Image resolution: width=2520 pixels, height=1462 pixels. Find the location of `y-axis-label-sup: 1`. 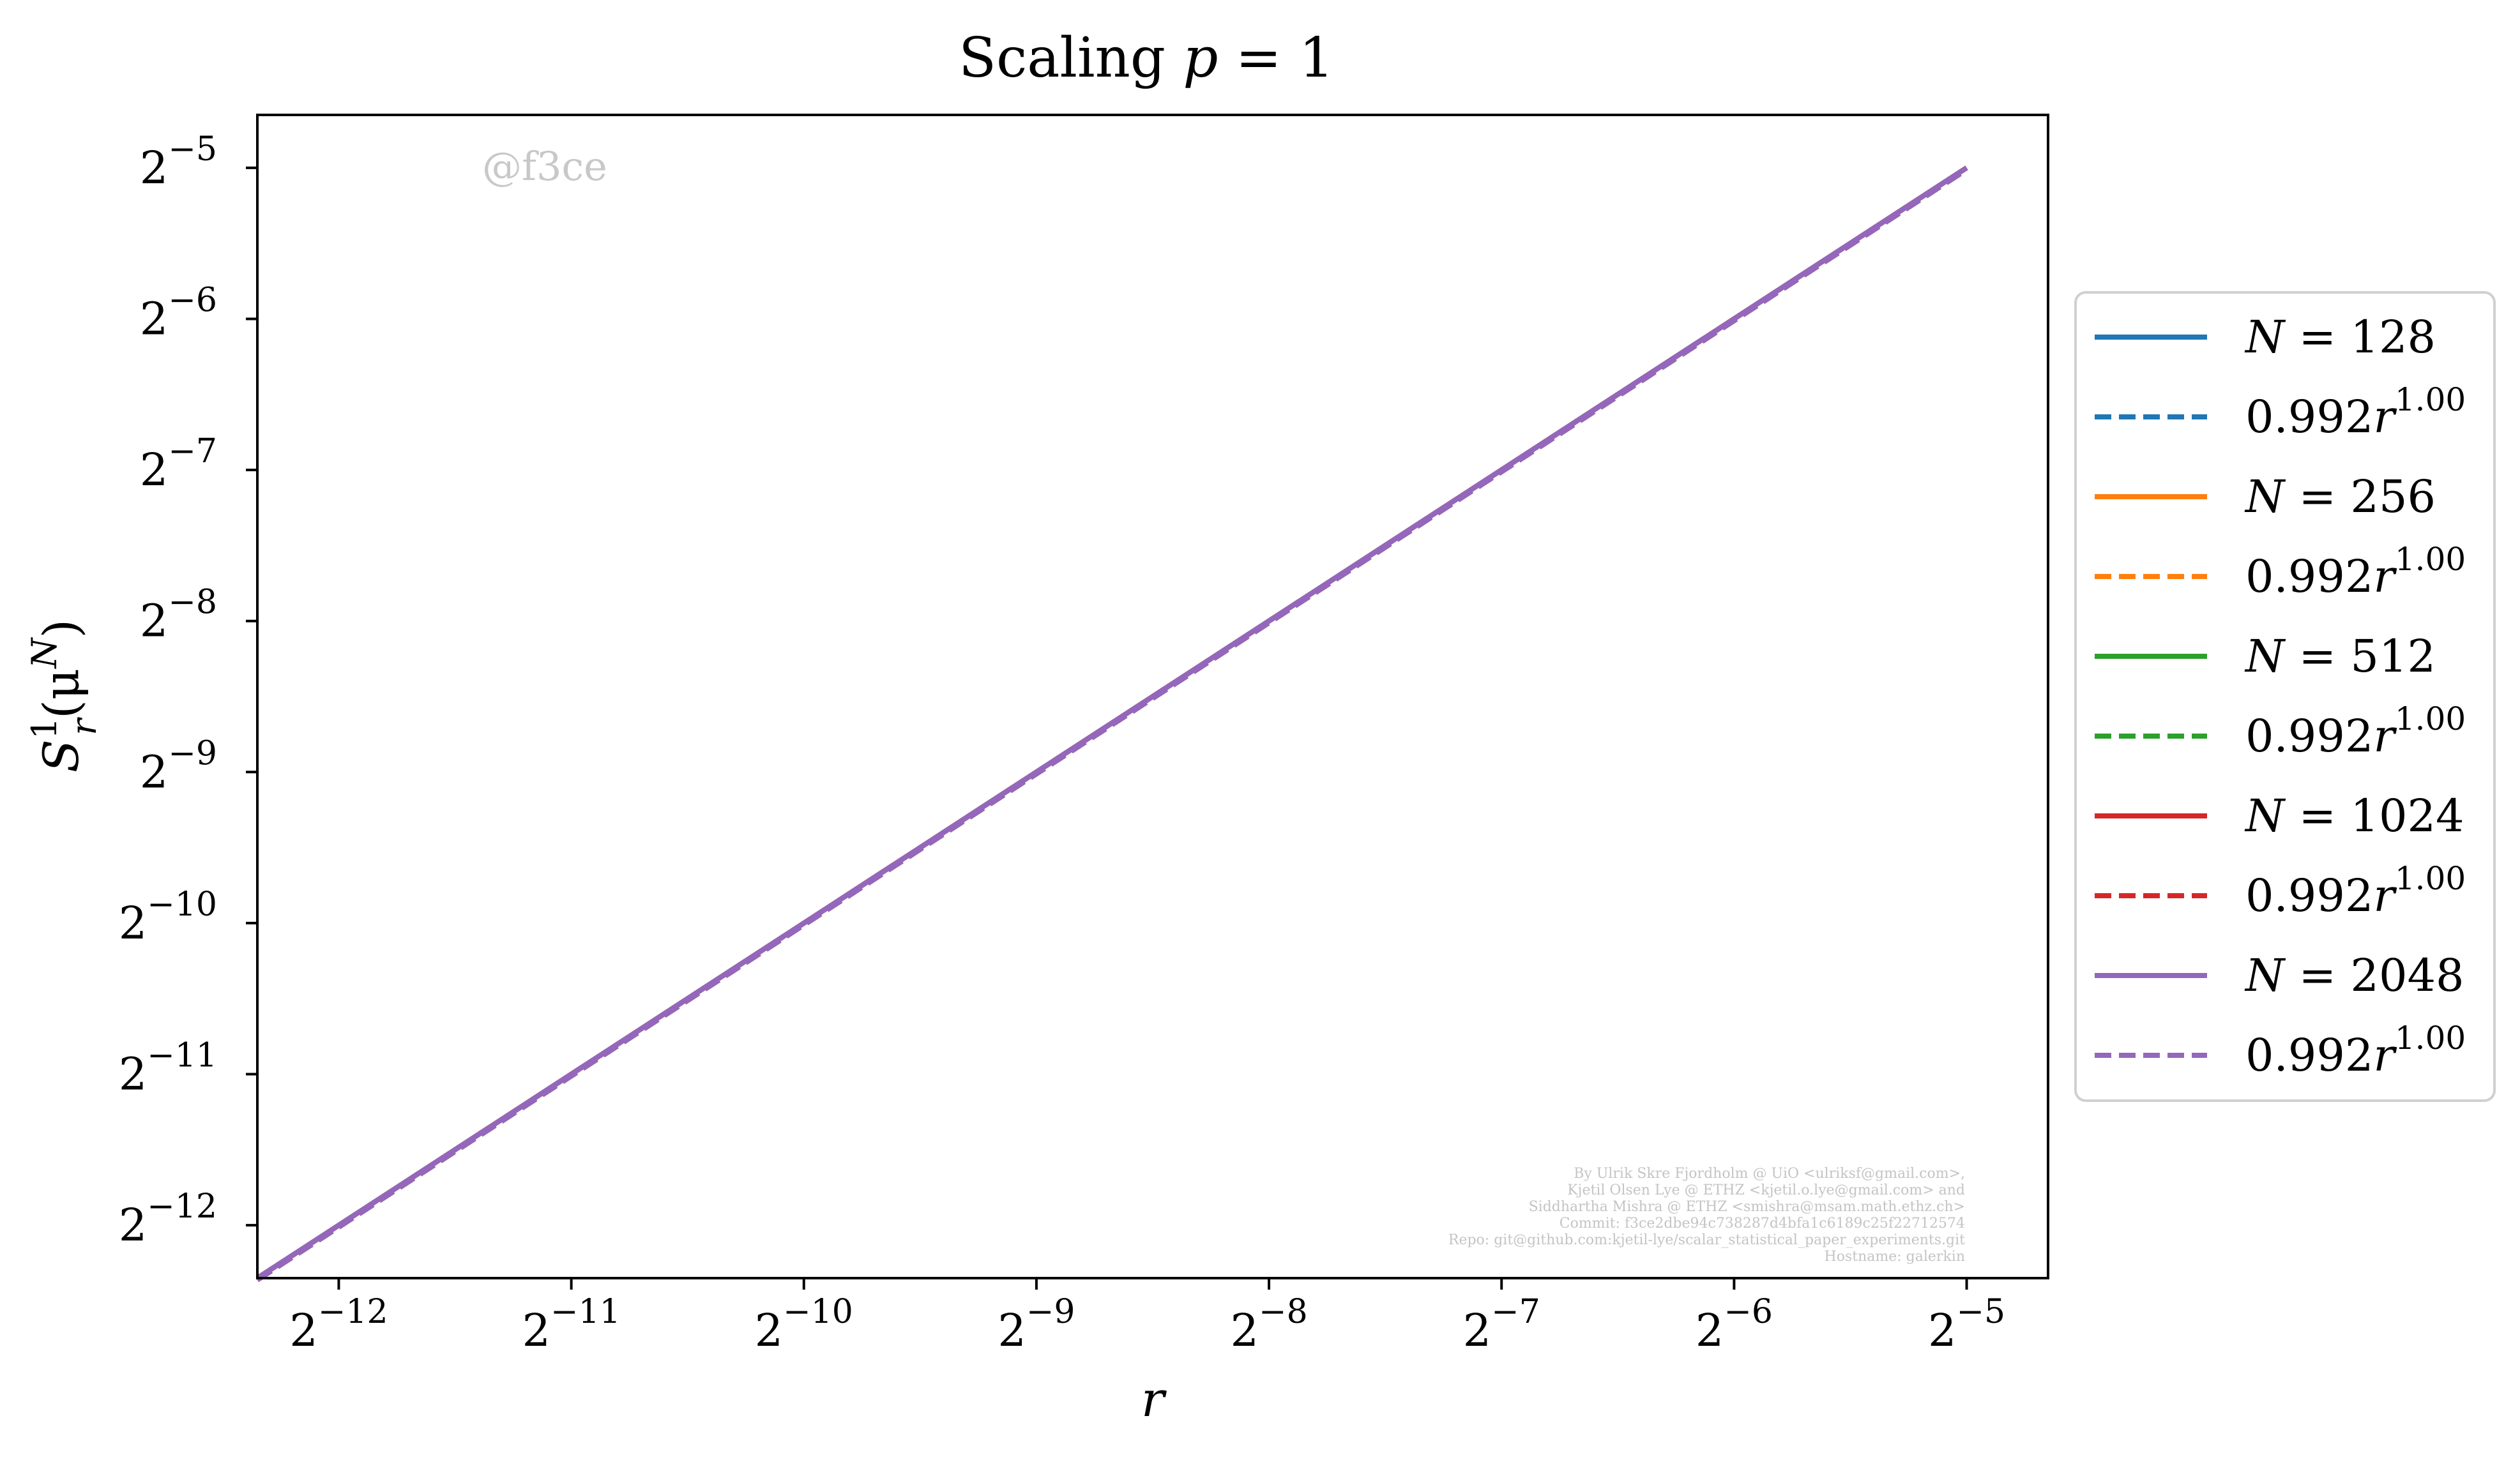

y-axis-label-sup: 1 is located at coordinates (45, 728).